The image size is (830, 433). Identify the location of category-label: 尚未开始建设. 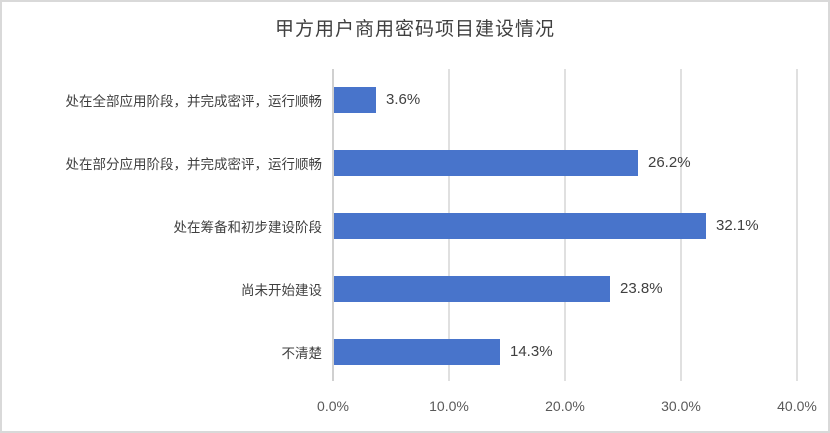
(281, 291).